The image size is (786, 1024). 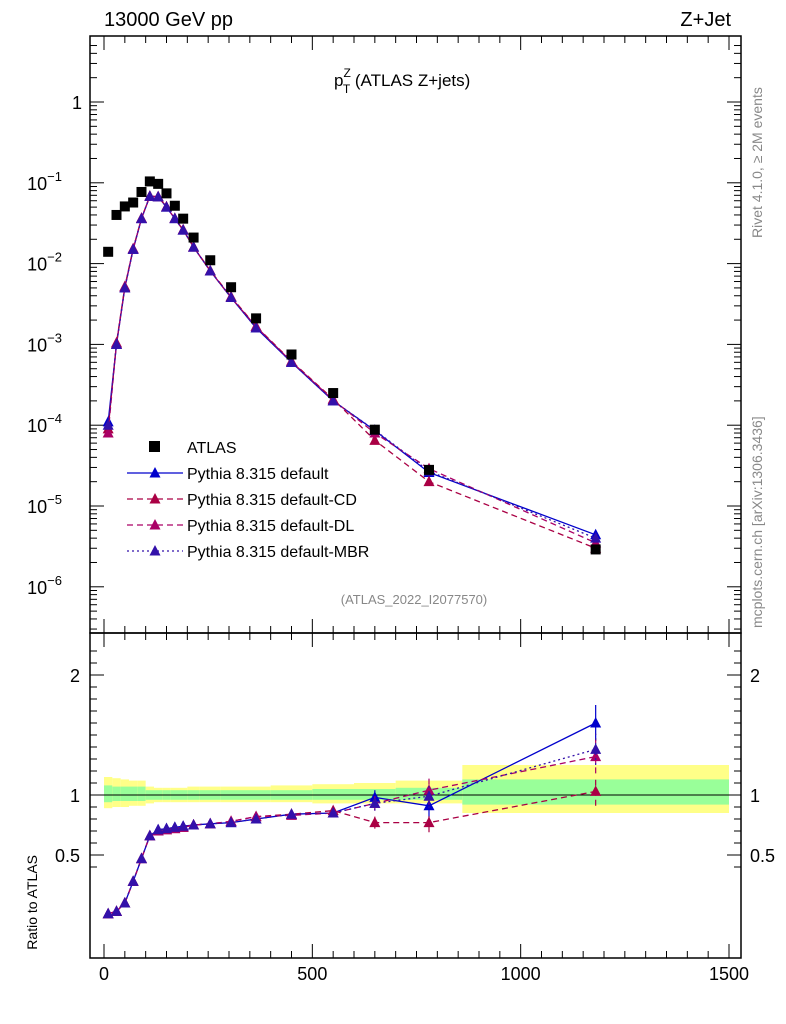 What do you see at coordinates (705, 20) in the screenshot?
I see `header-right-label: Z+Jet` at bounding box center [705, 20].